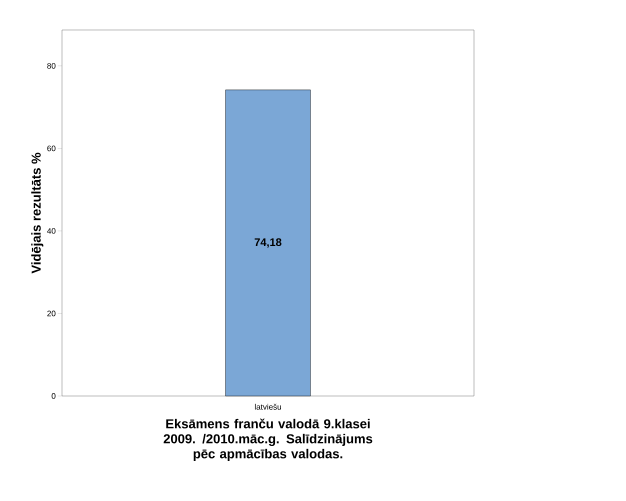 This screenshot has width=626, height=501. Describe the element at coordinates (268, 243) in the screenshot. I see `data-label: 74,18` at that location.